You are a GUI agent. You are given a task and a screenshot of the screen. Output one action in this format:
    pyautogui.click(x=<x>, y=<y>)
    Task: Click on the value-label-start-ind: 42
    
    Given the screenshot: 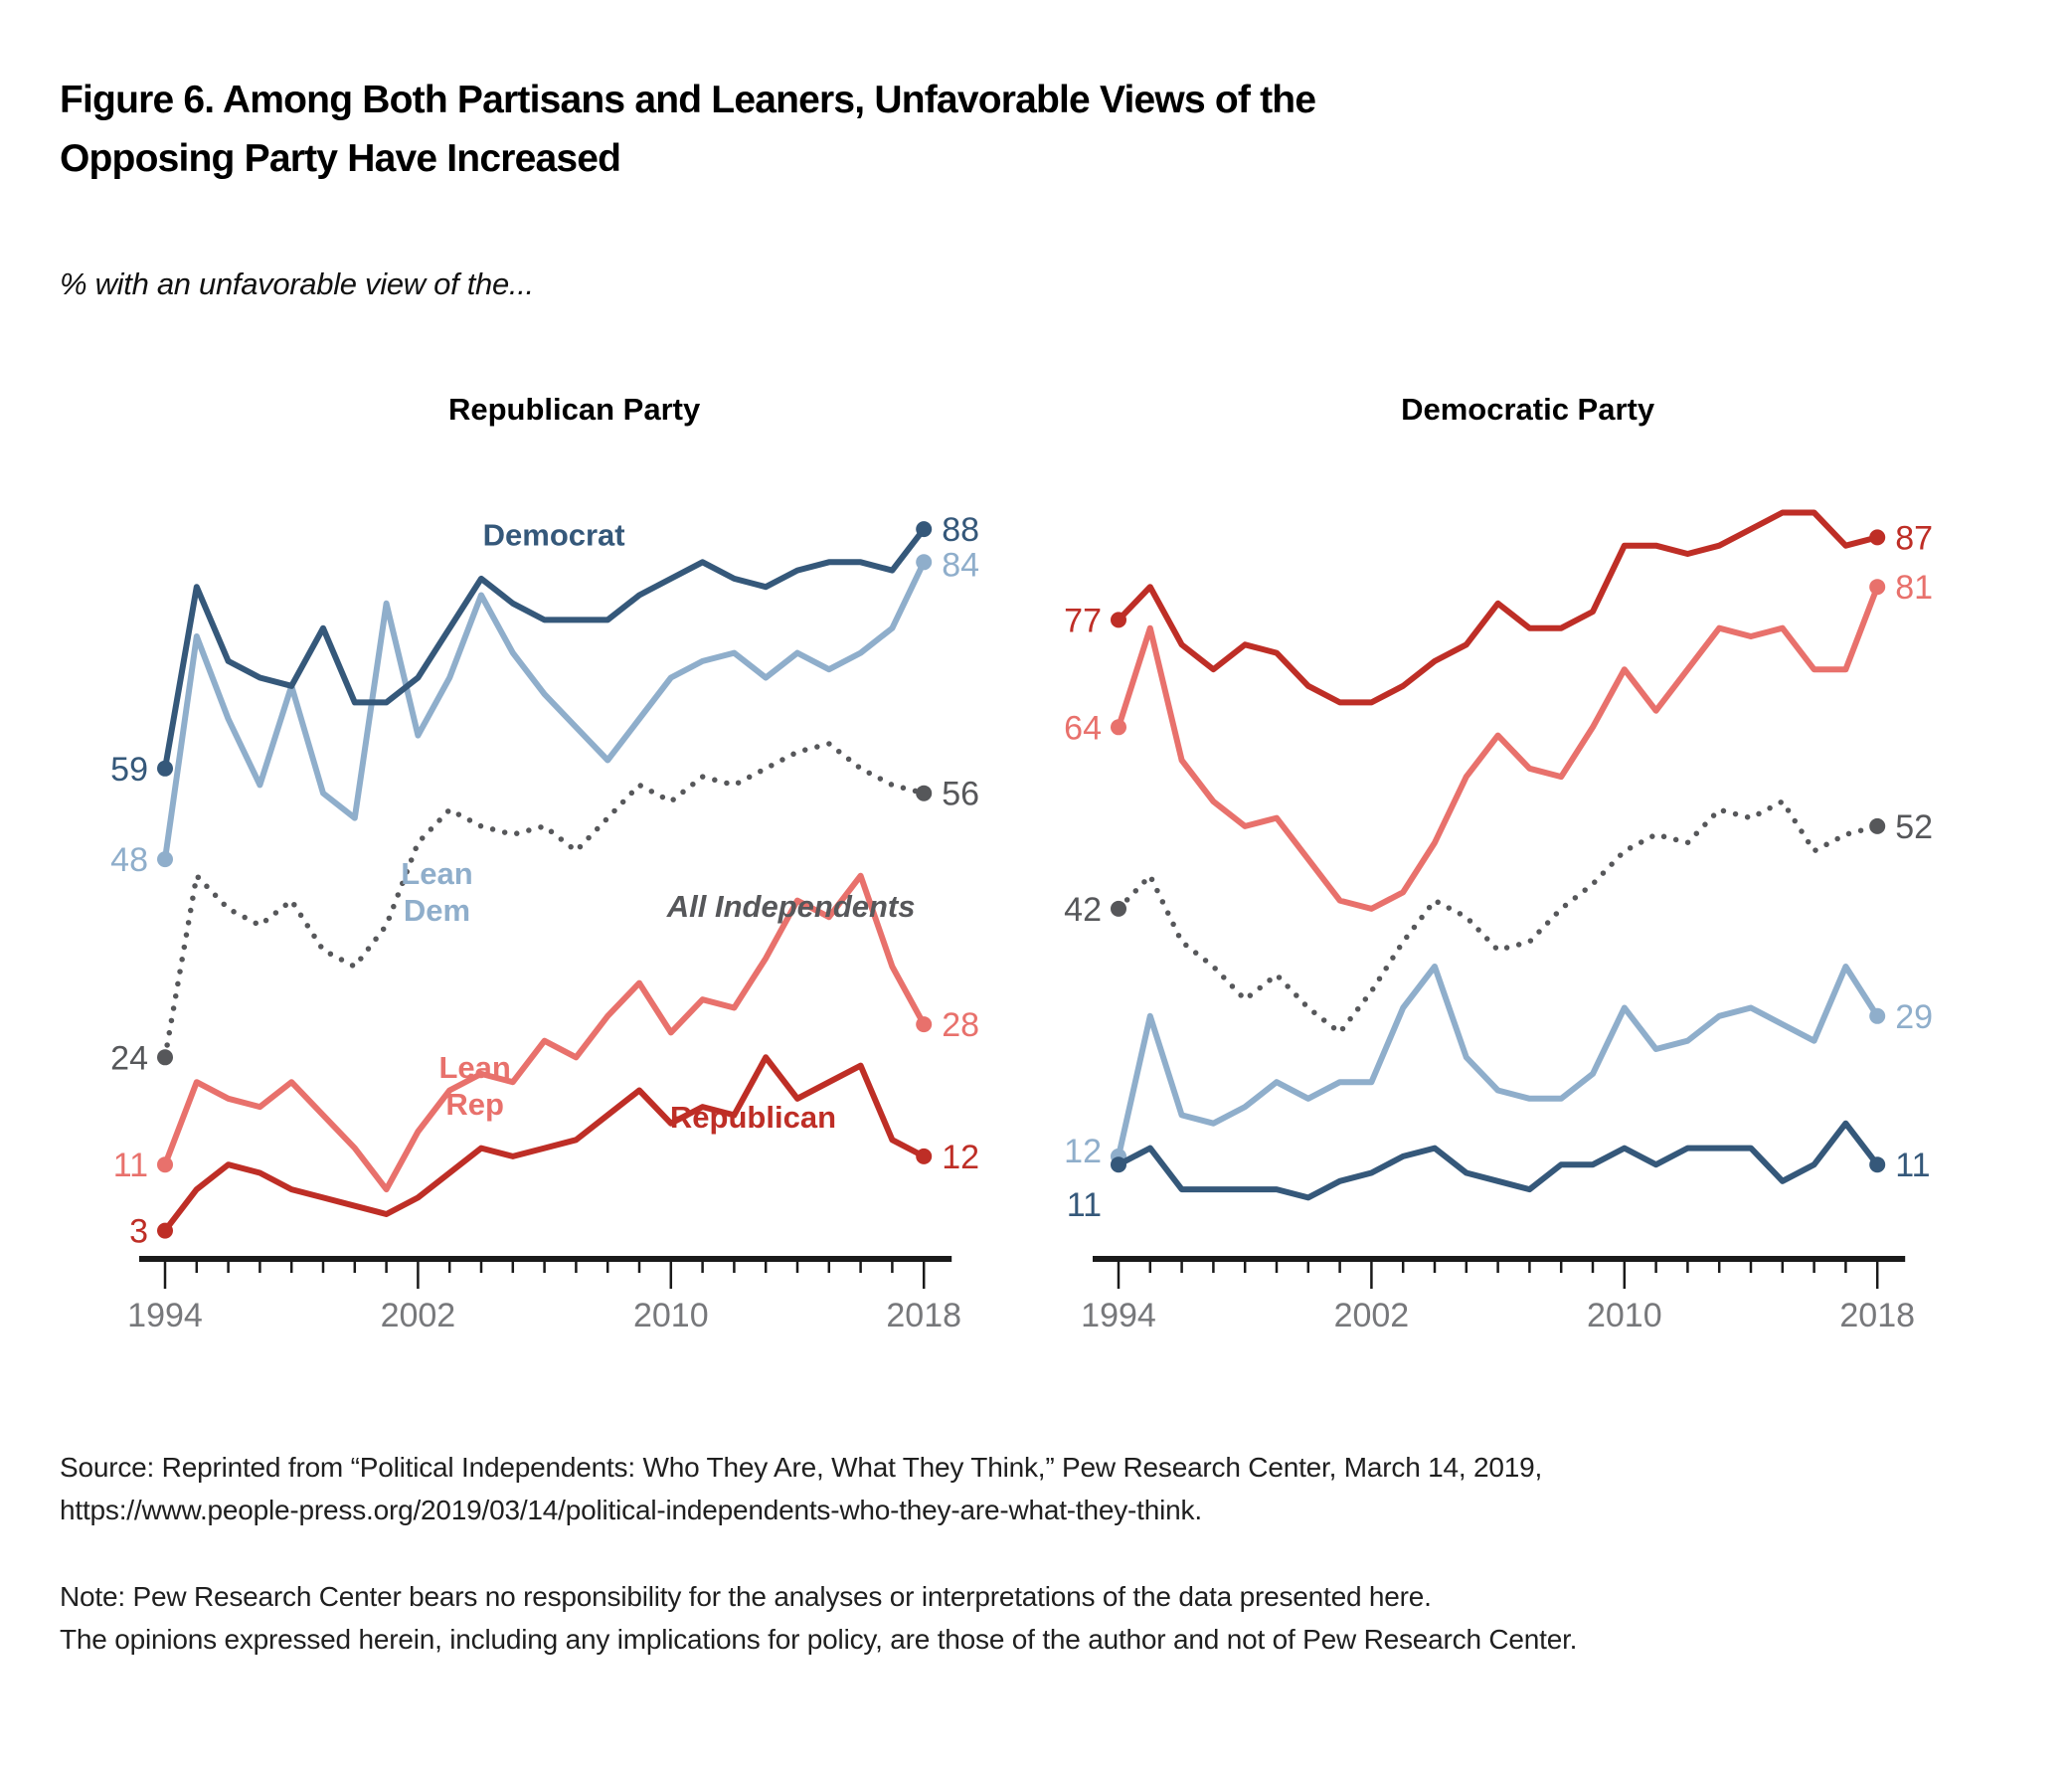 What is the action you would take?
    pyautogui.click(x=1083, y=910)
    